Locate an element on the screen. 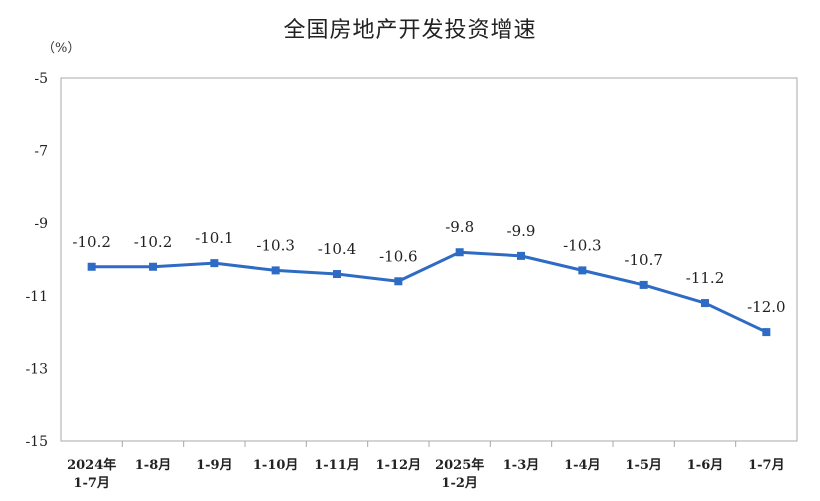 This screenshot has width=820, height=501. x-tick-label: 1-3月 is located at coordinates (521, 465).